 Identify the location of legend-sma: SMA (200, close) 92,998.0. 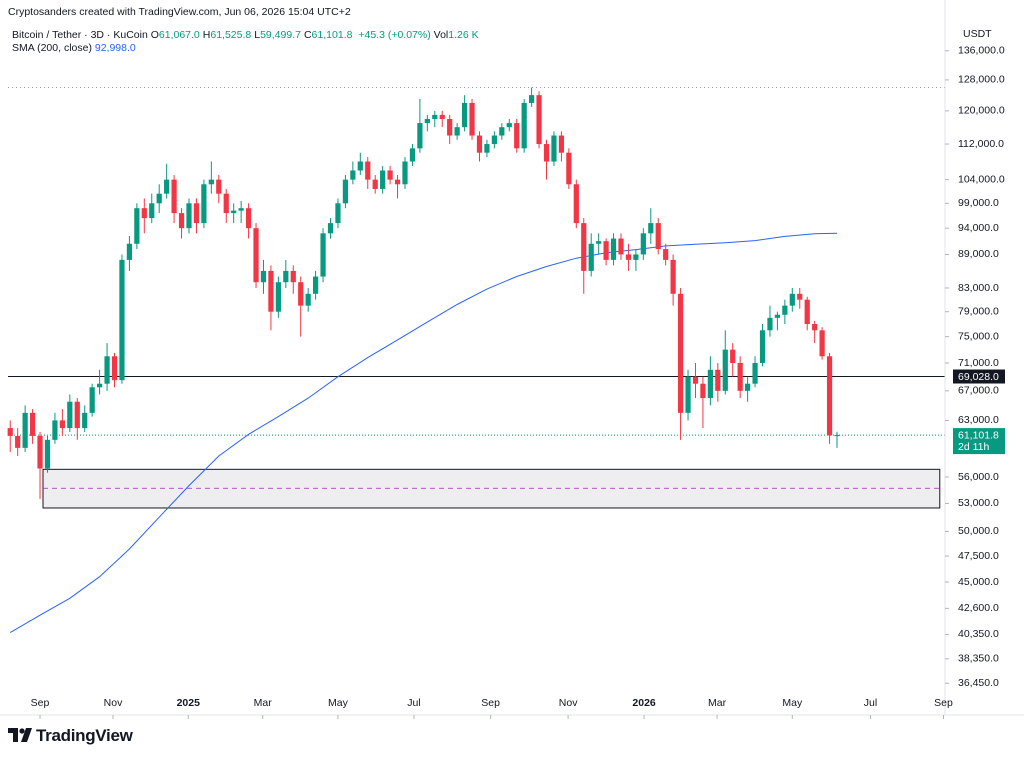
(74, 48).